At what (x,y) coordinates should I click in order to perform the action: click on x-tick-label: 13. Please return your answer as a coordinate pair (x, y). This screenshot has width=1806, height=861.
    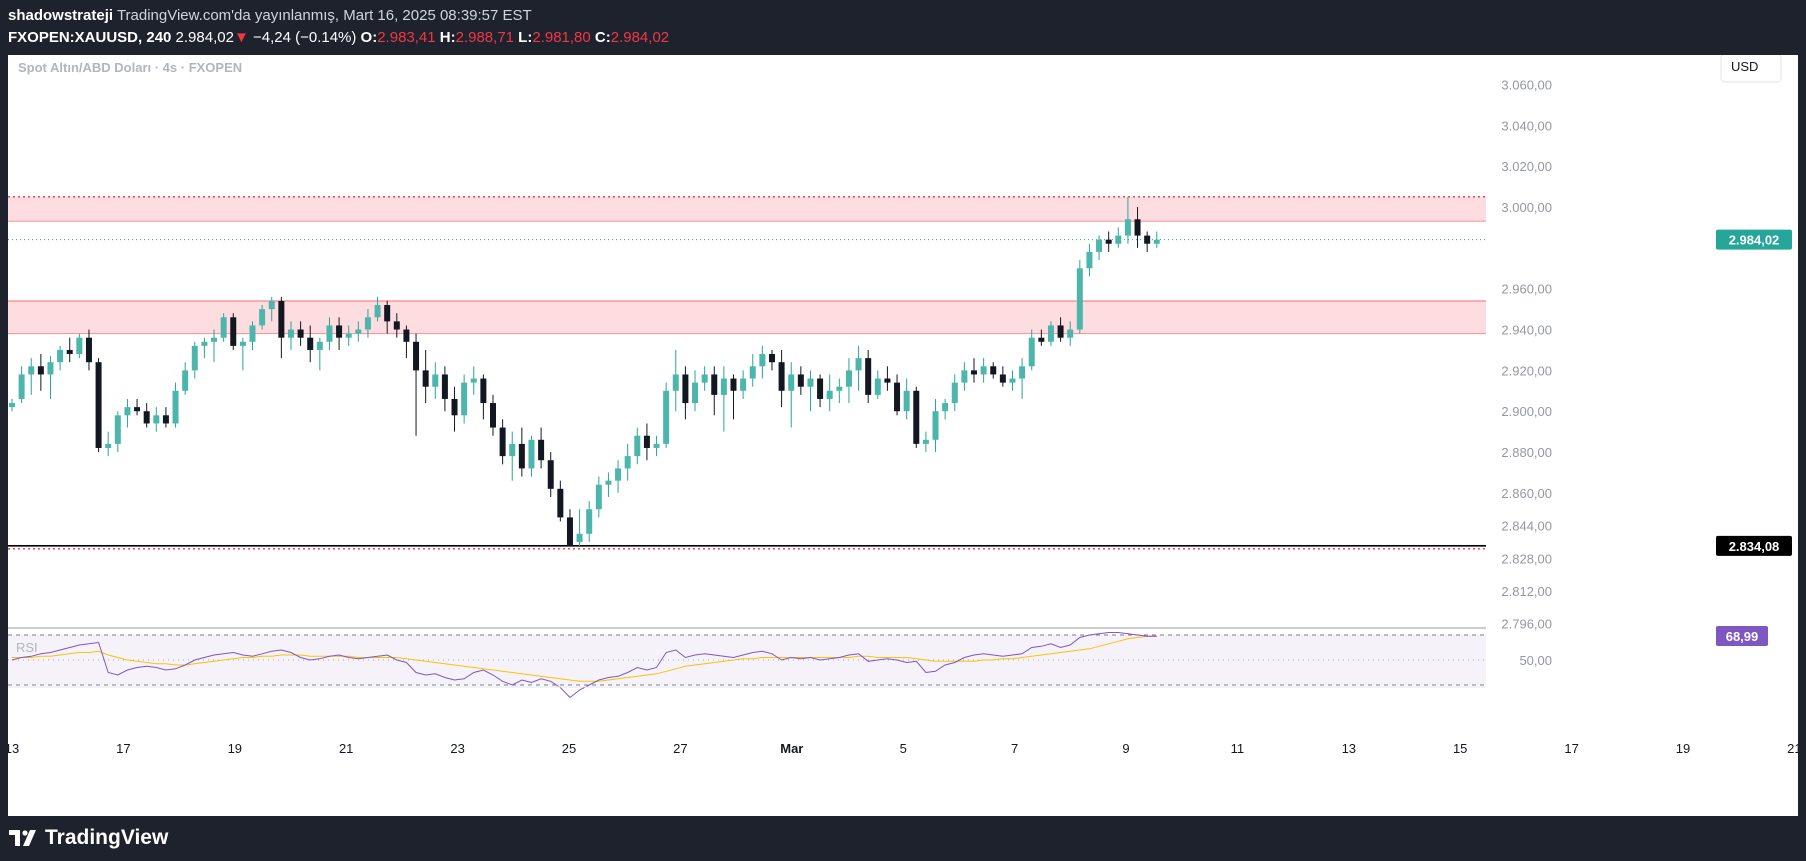
    Looking at the image, I should click on (13, 748).